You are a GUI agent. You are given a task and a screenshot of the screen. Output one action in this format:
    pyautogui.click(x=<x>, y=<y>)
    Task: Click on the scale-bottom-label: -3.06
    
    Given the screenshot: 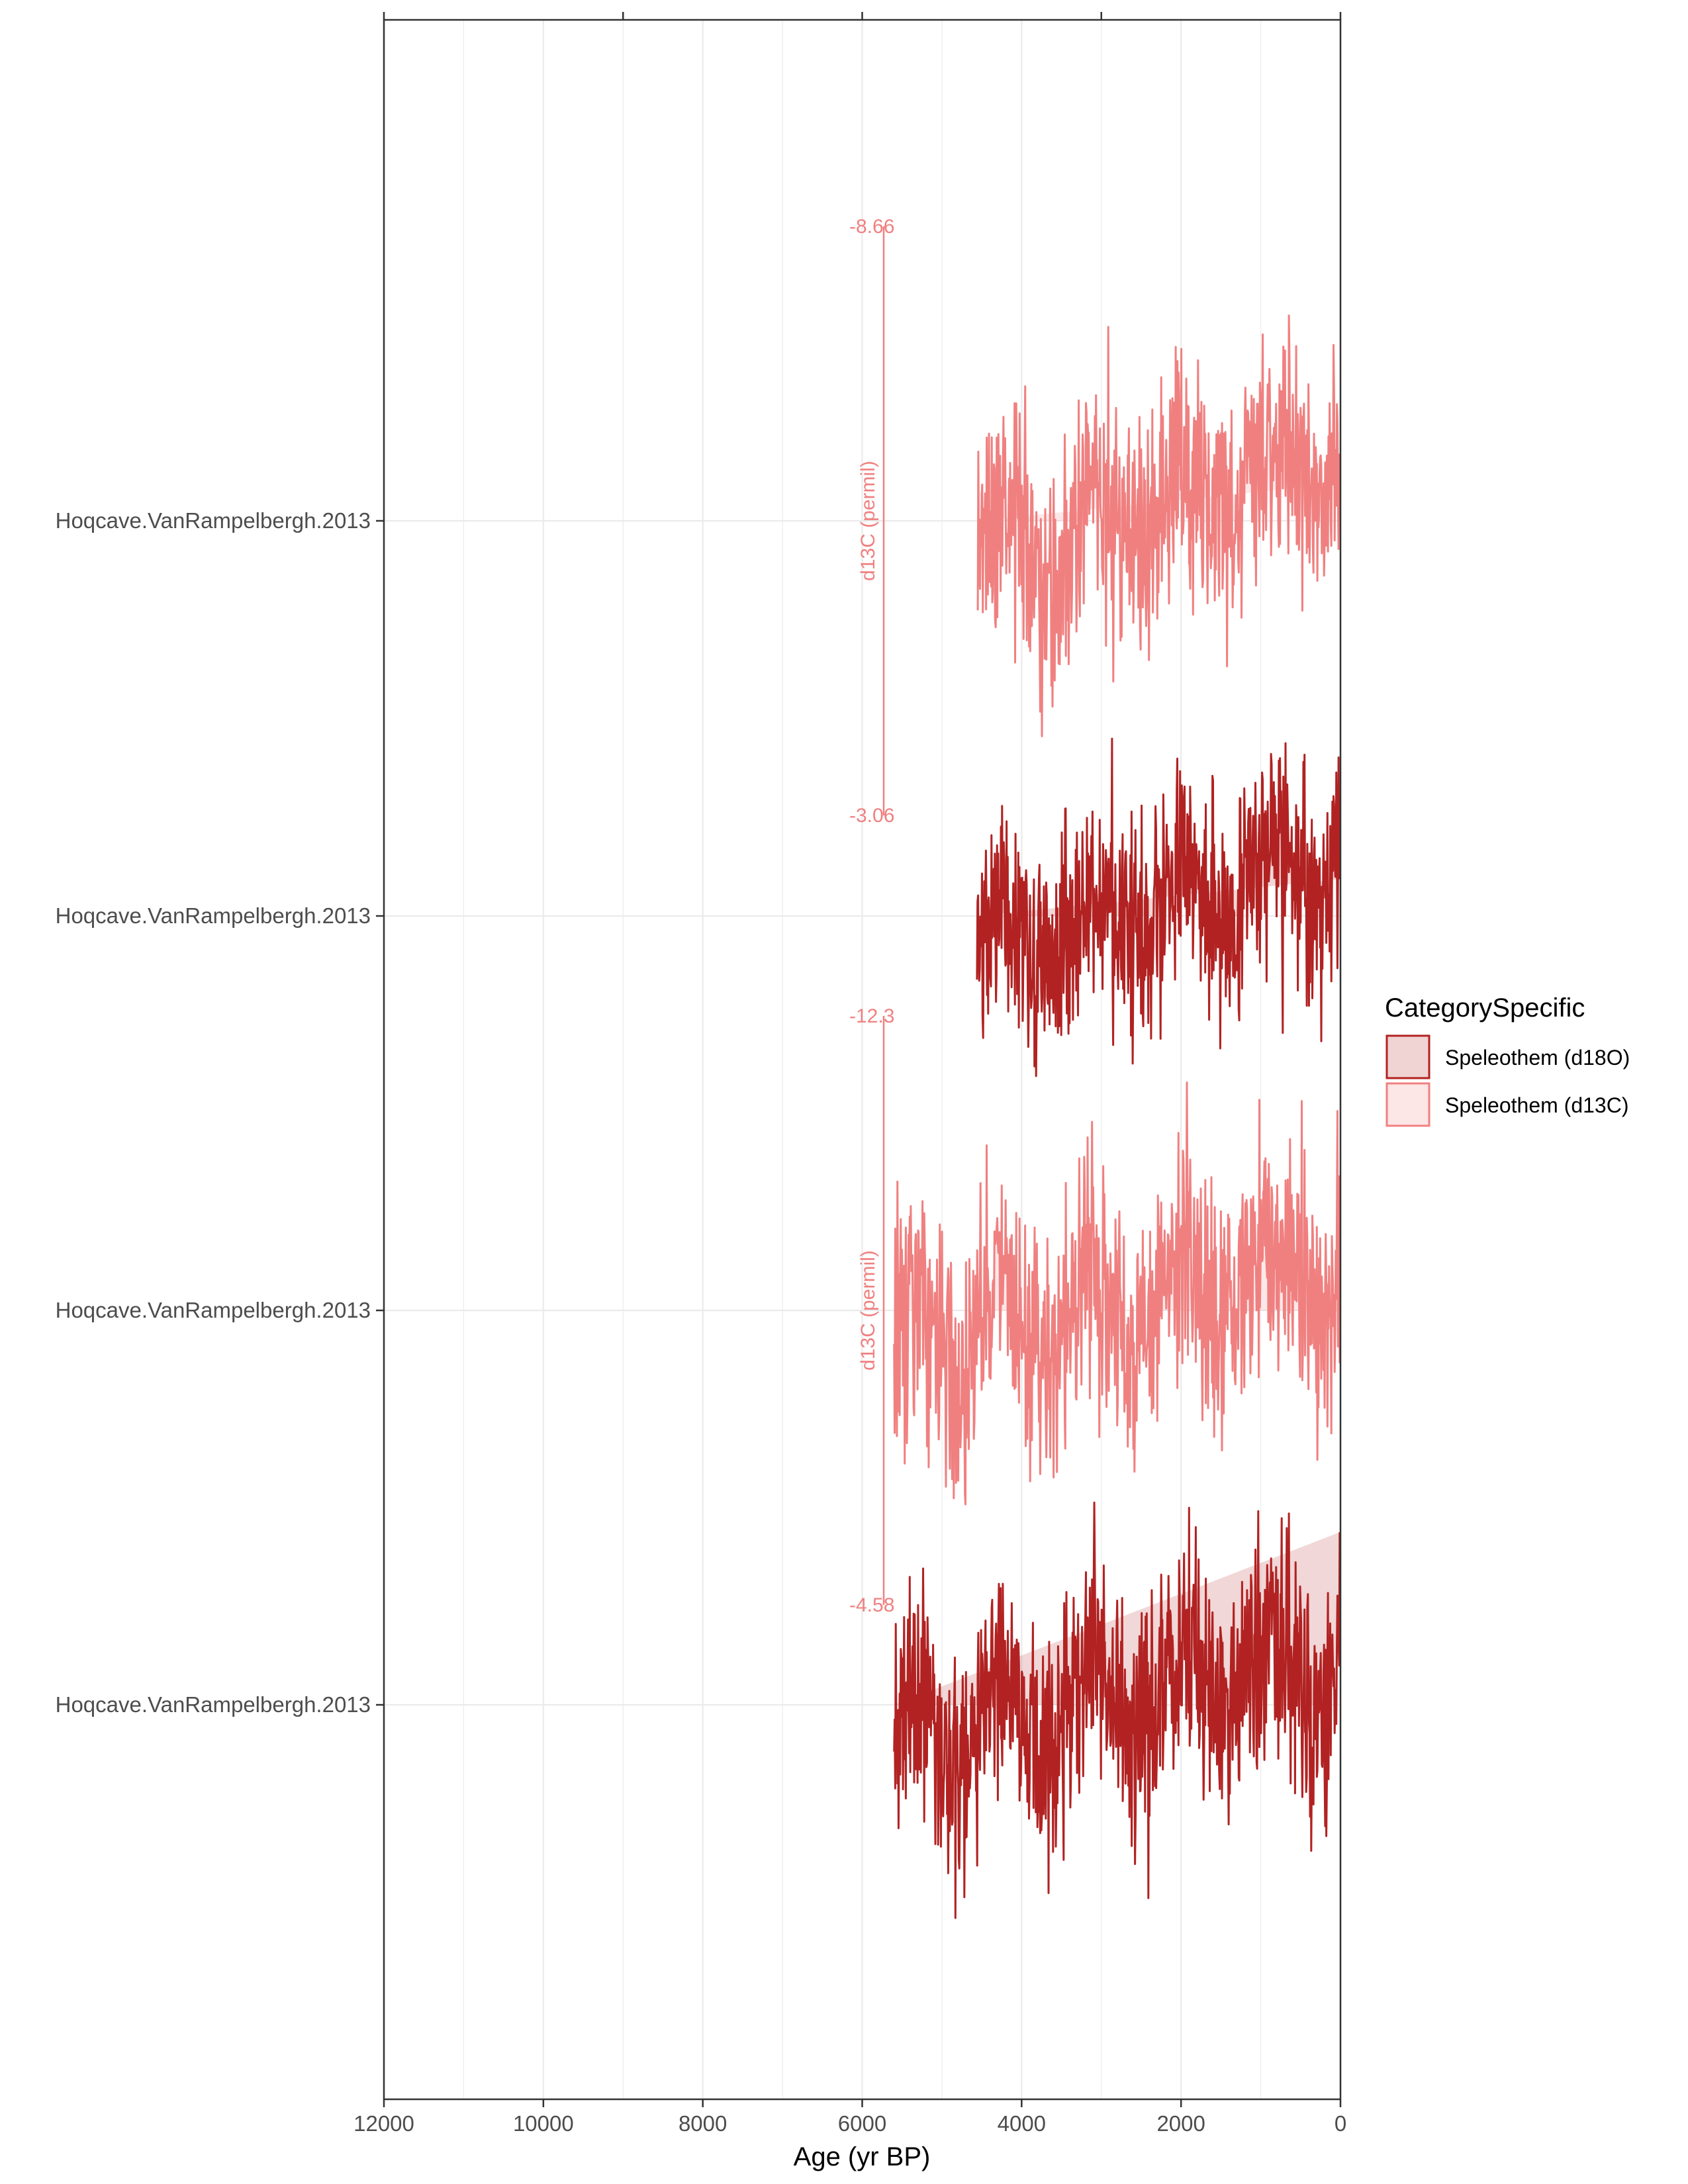 What is the action you would take?
    pyautogui.click(x=871, y=816)
    